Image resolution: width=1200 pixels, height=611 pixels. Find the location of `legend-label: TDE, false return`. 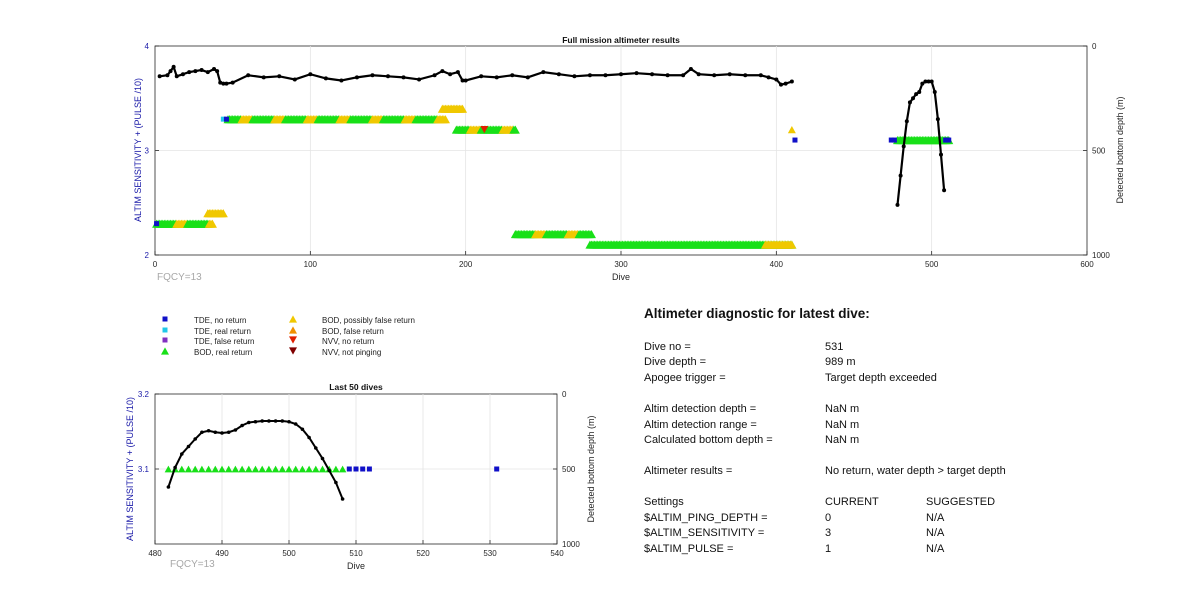

legend-label: TDE, false return is located at coordinates (224, 341).